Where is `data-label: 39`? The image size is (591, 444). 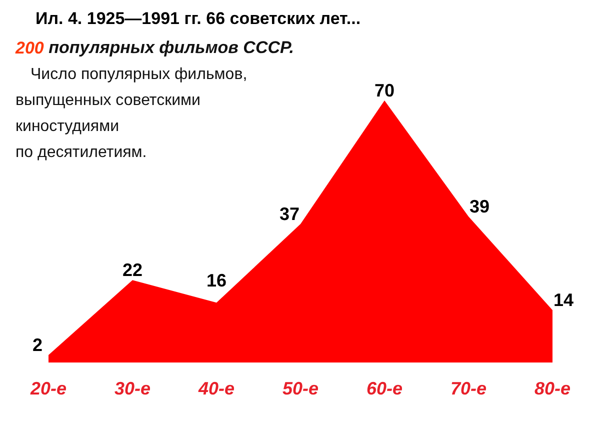 data-label: 39 is located at coordinates (479, 206).